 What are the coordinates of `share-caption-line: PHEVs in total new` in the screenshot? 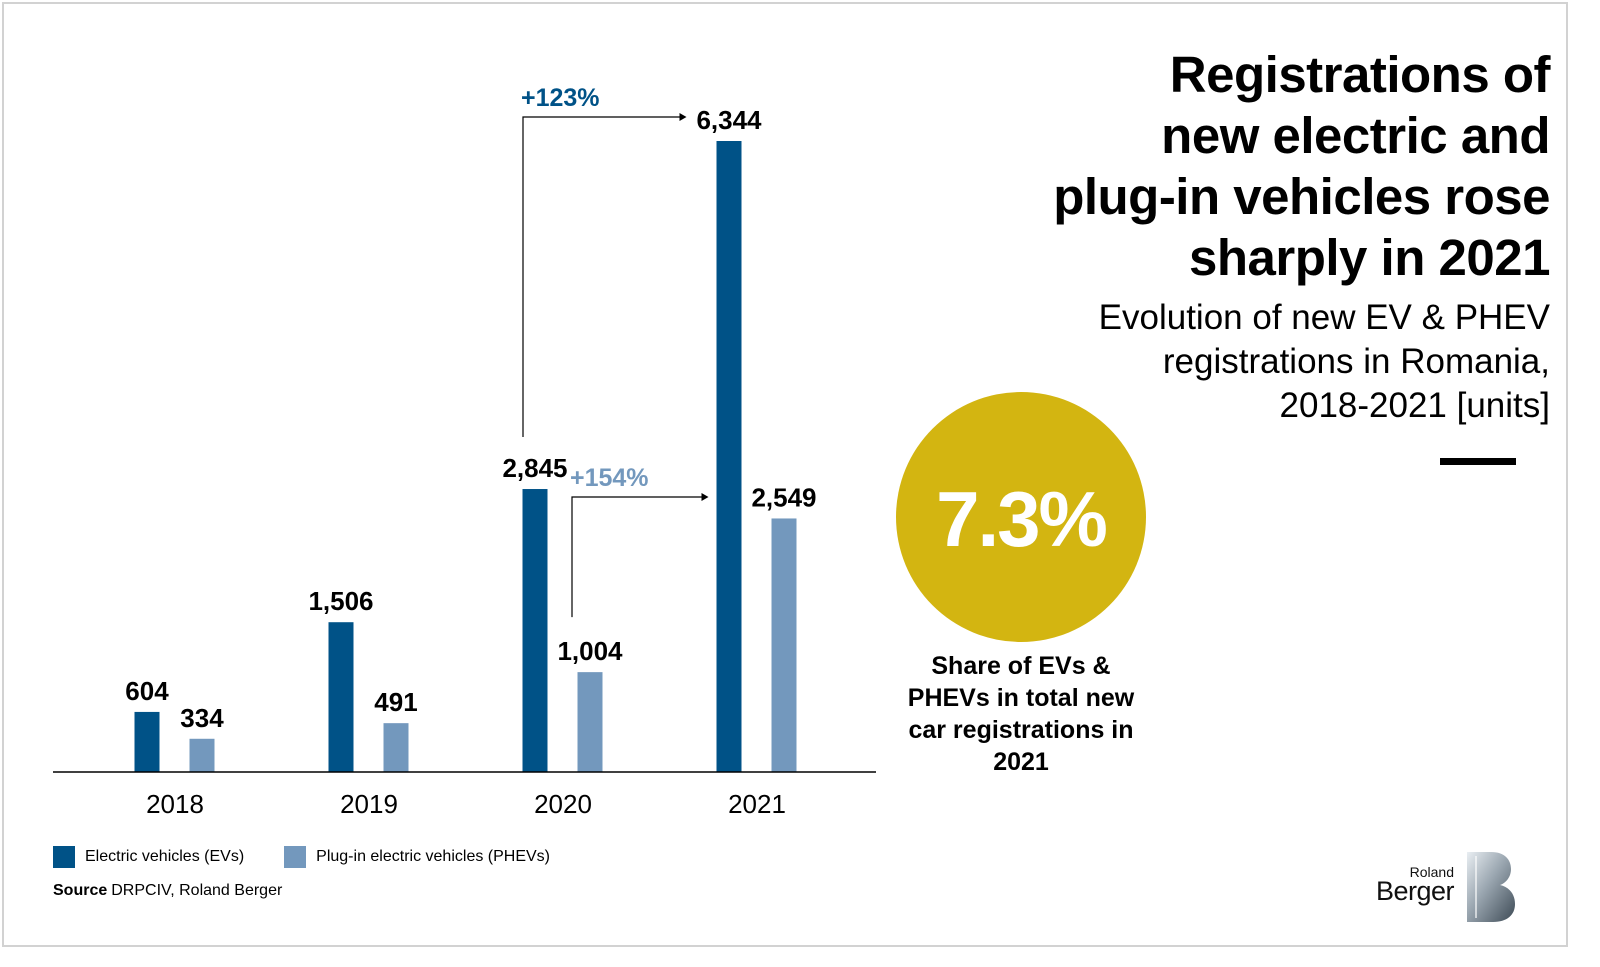 It's located at (1021, 698).